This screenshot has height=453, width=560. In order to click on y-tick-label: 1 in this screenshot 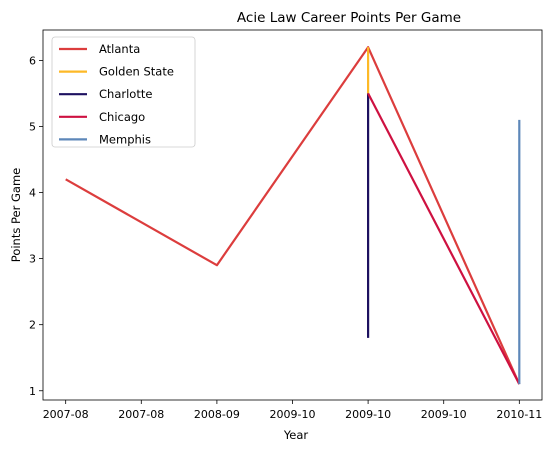, I will do `click(32, 391)`.